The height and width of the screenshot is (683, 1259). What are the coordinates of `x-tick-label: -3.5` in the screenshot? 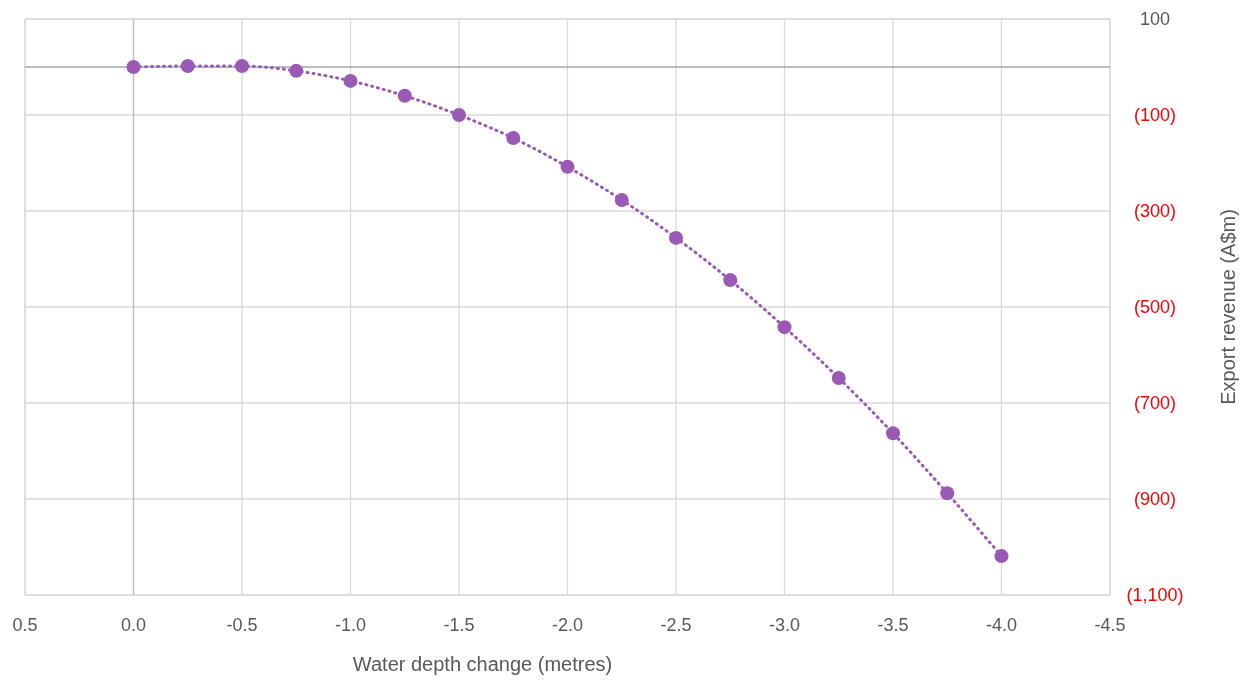 It's located at (893, 625).